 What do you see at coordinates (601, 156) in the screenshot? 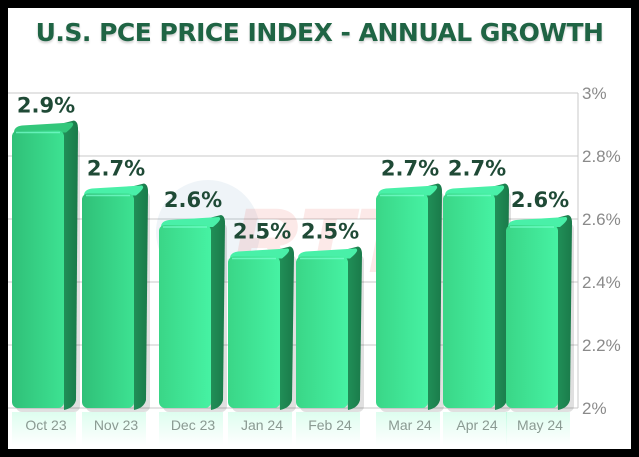
I see `y-tick-label: 2.8%` at bounding box center [601, 156].